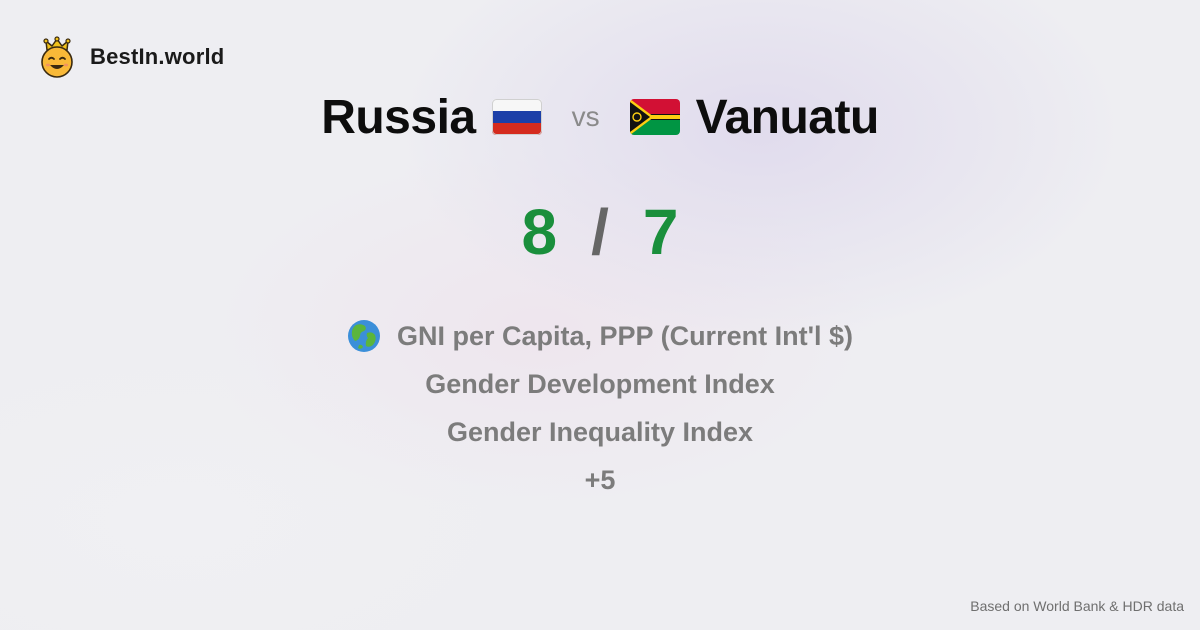 This screenshot has width=1200, height=630. Describe the element at coordinates (585, 116) in the screenshot. I see `vs-label: vs` at that location.